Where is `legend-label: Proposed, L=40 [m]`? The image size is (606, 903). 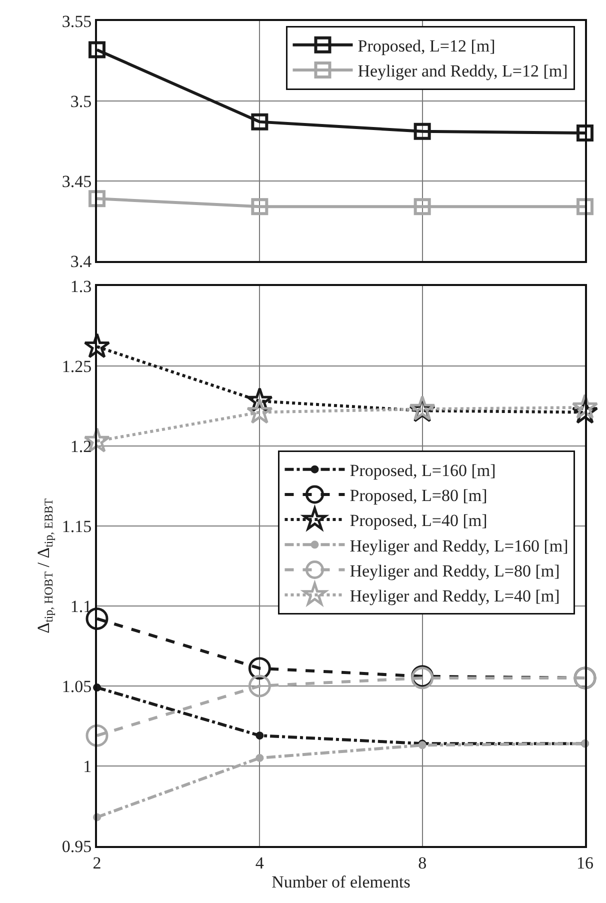 legend-label: Proposed, L=40 [m] is located at coordinates (419, 520).